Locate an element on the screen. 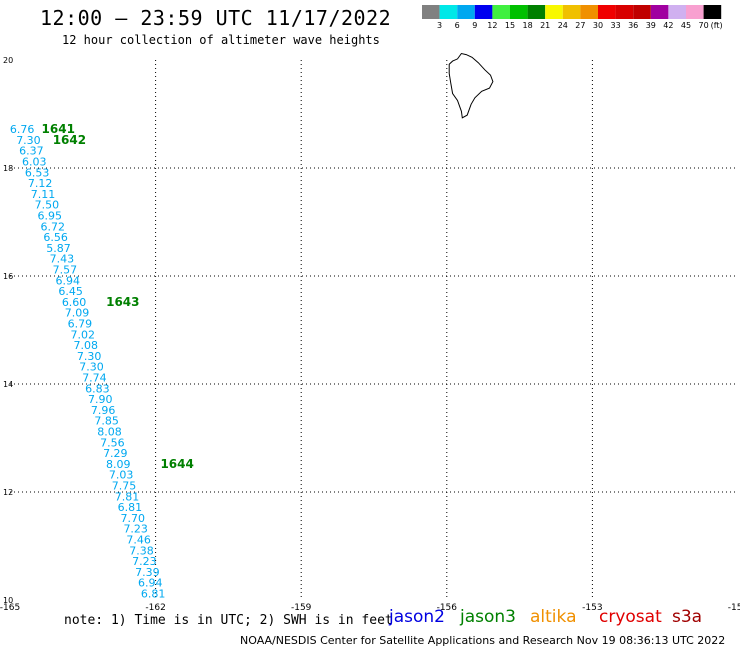  legend-scale-label: 15 is located at coordinates (510, 25).